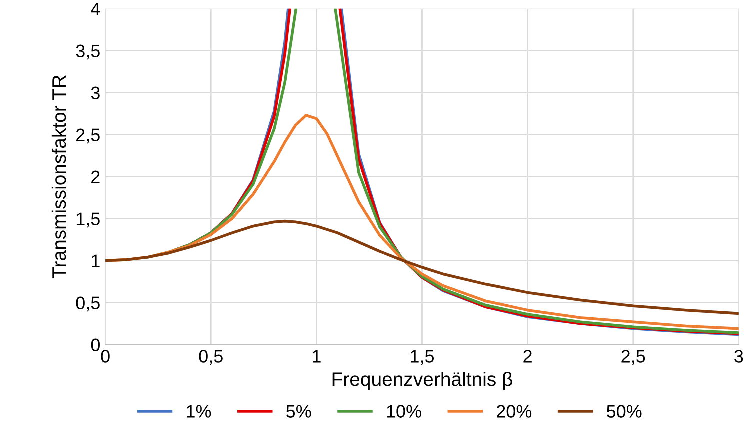 This screenshot has width=754, height=442. Describe the element at coordinates (199, 411) in the screenshot. I see `legend-label: 1%` at that location.